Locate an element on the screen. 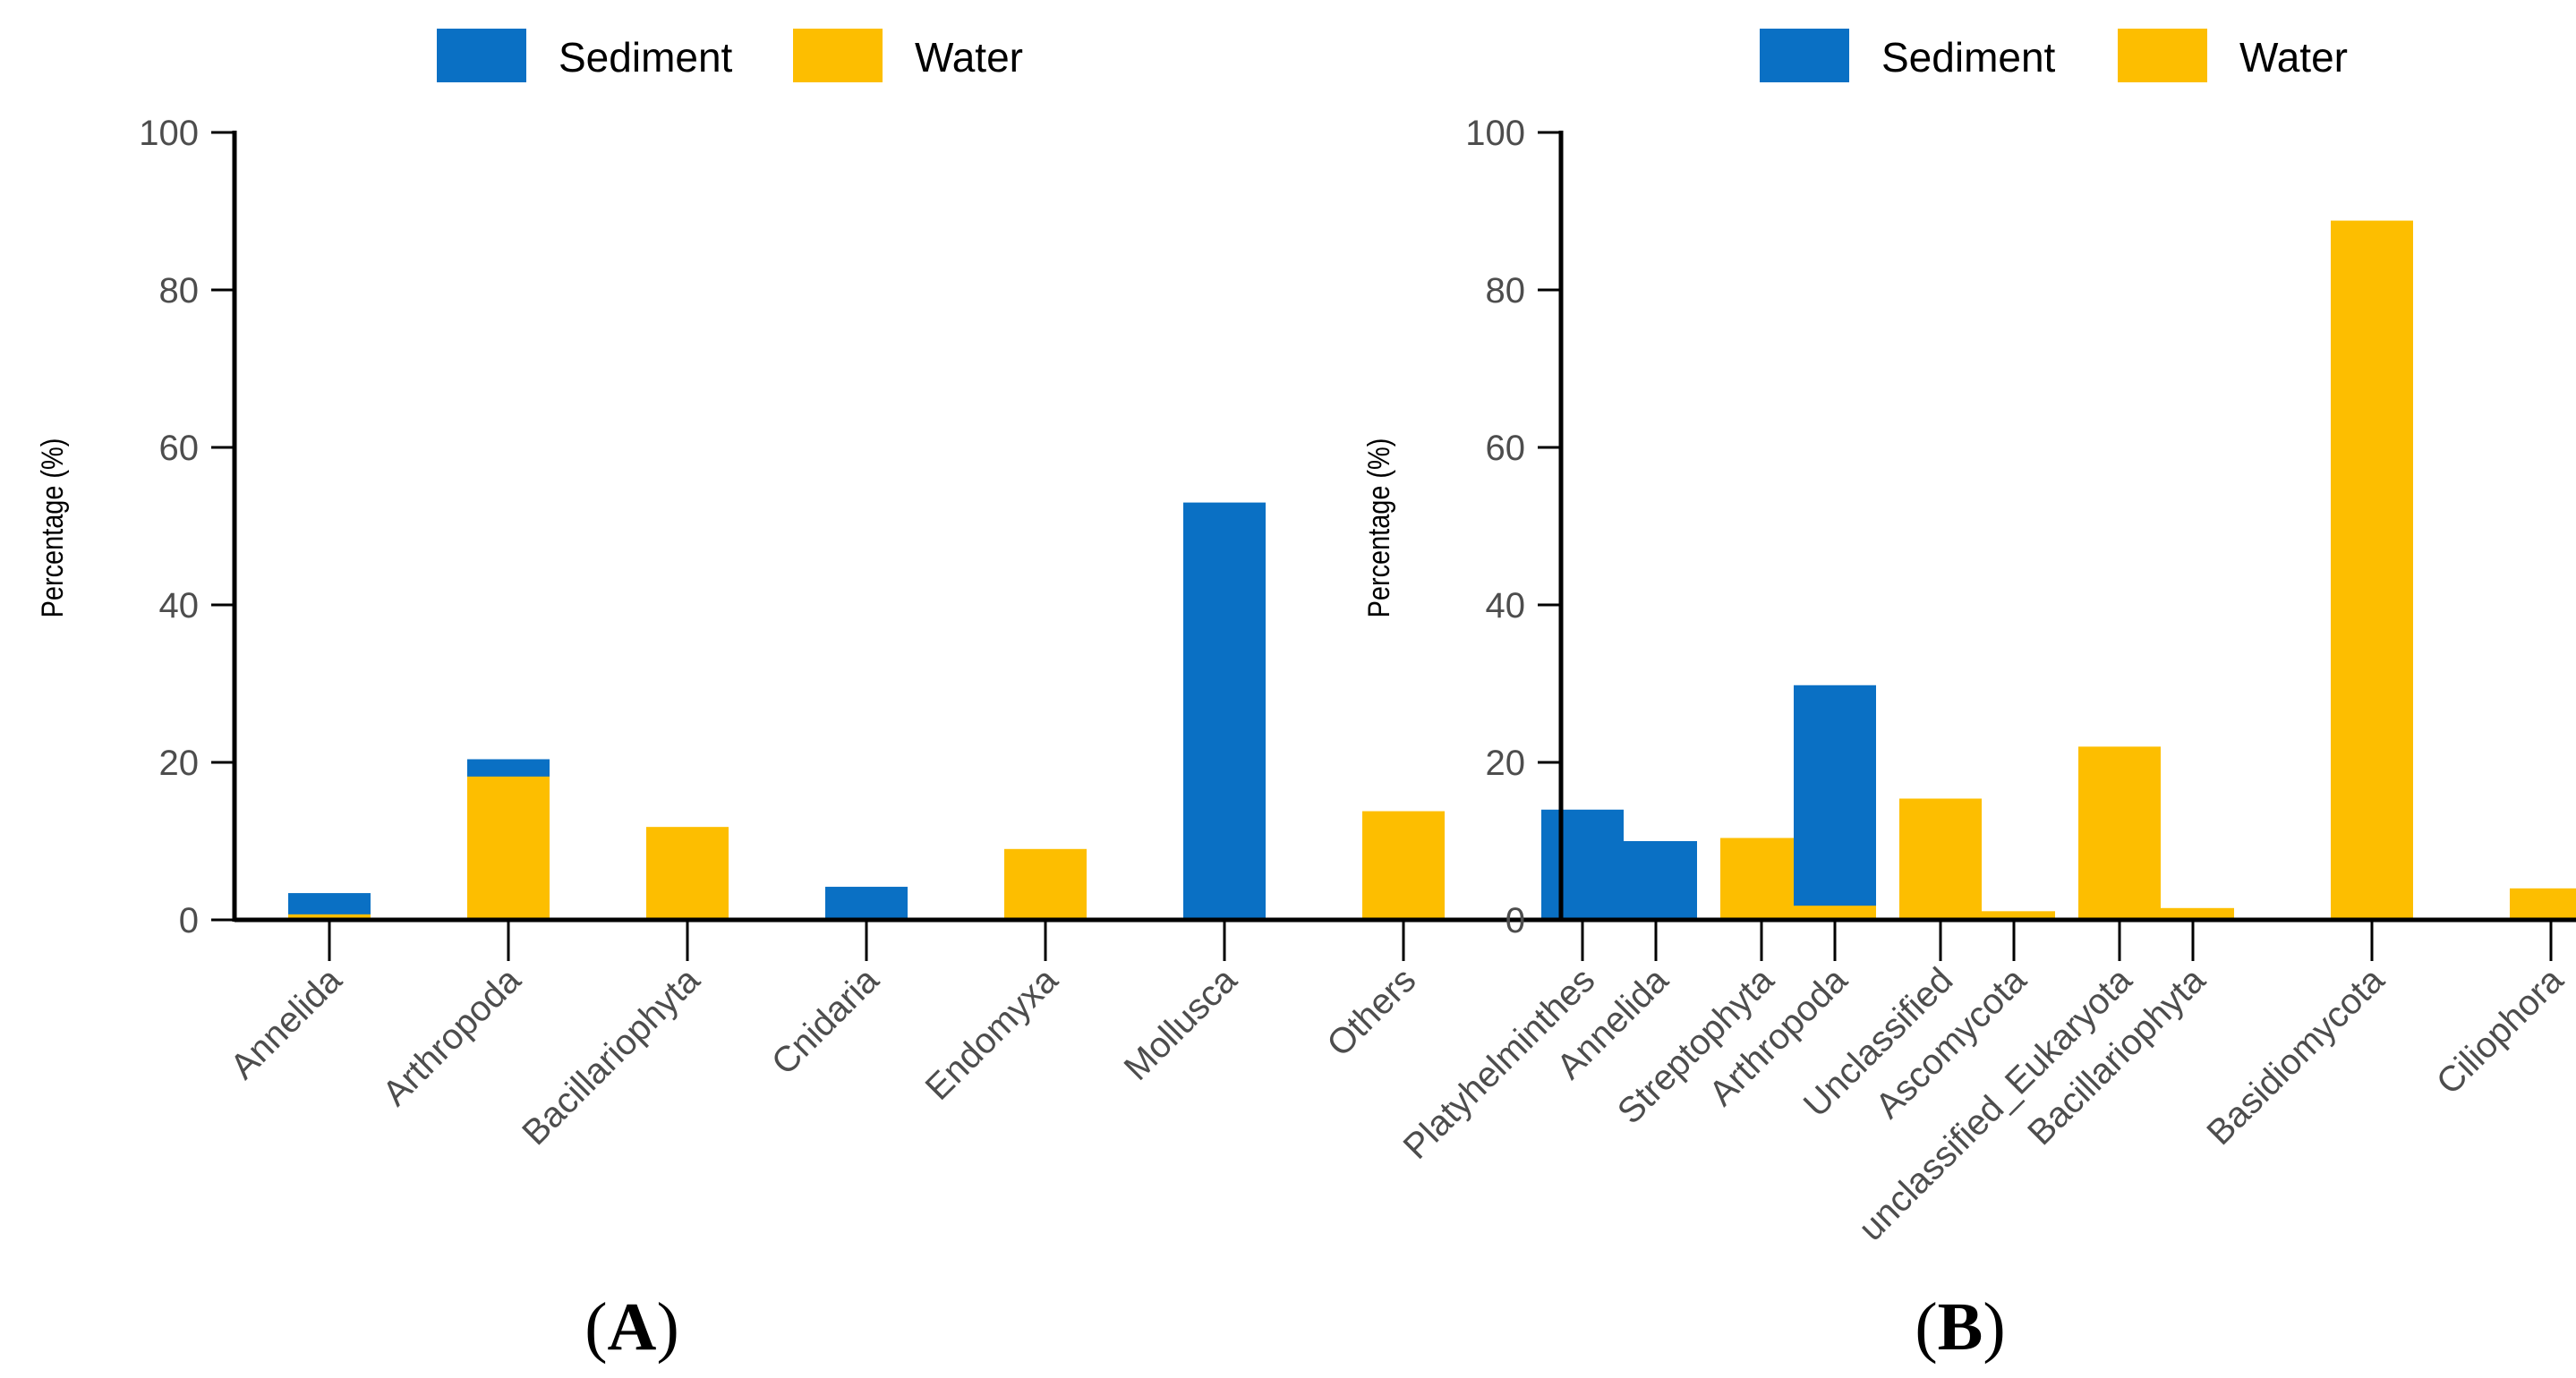  panel-label: (B) is located at coordinates (1960, 1327).